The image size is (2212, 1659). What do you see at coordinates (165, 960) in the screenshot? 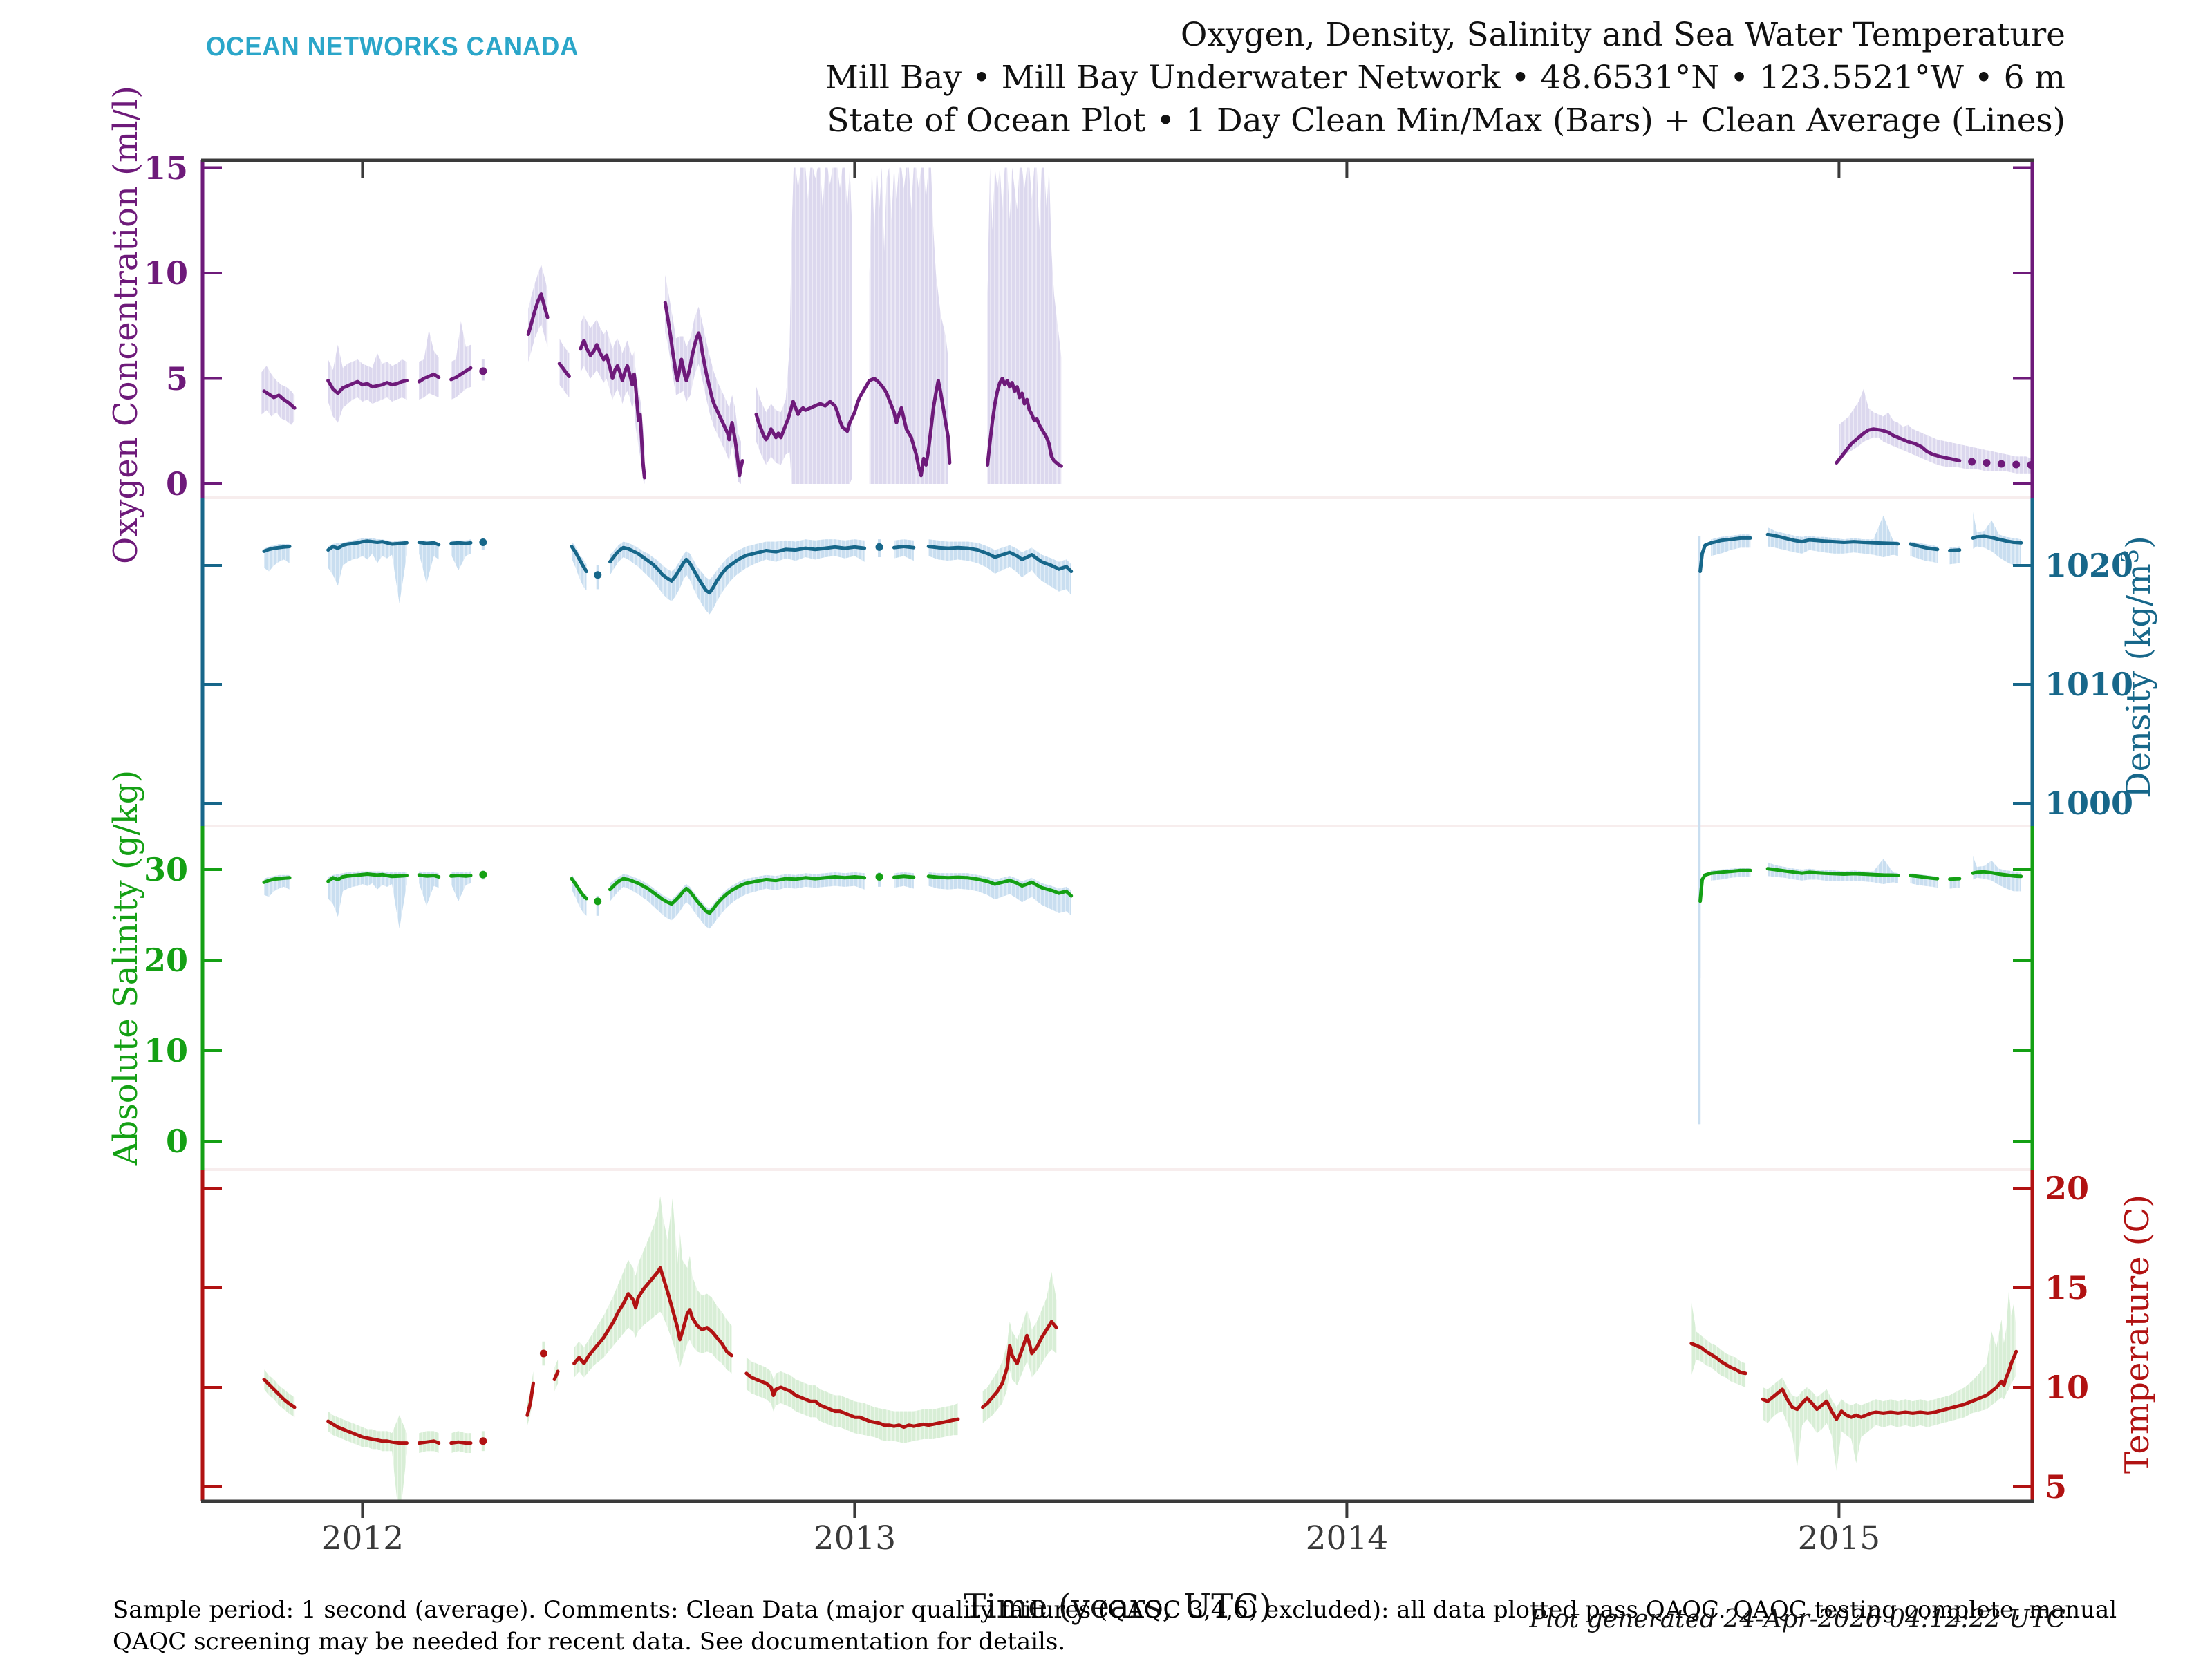
I see `salinity-tick-label-20: 20` at bounding box center [165, 960].